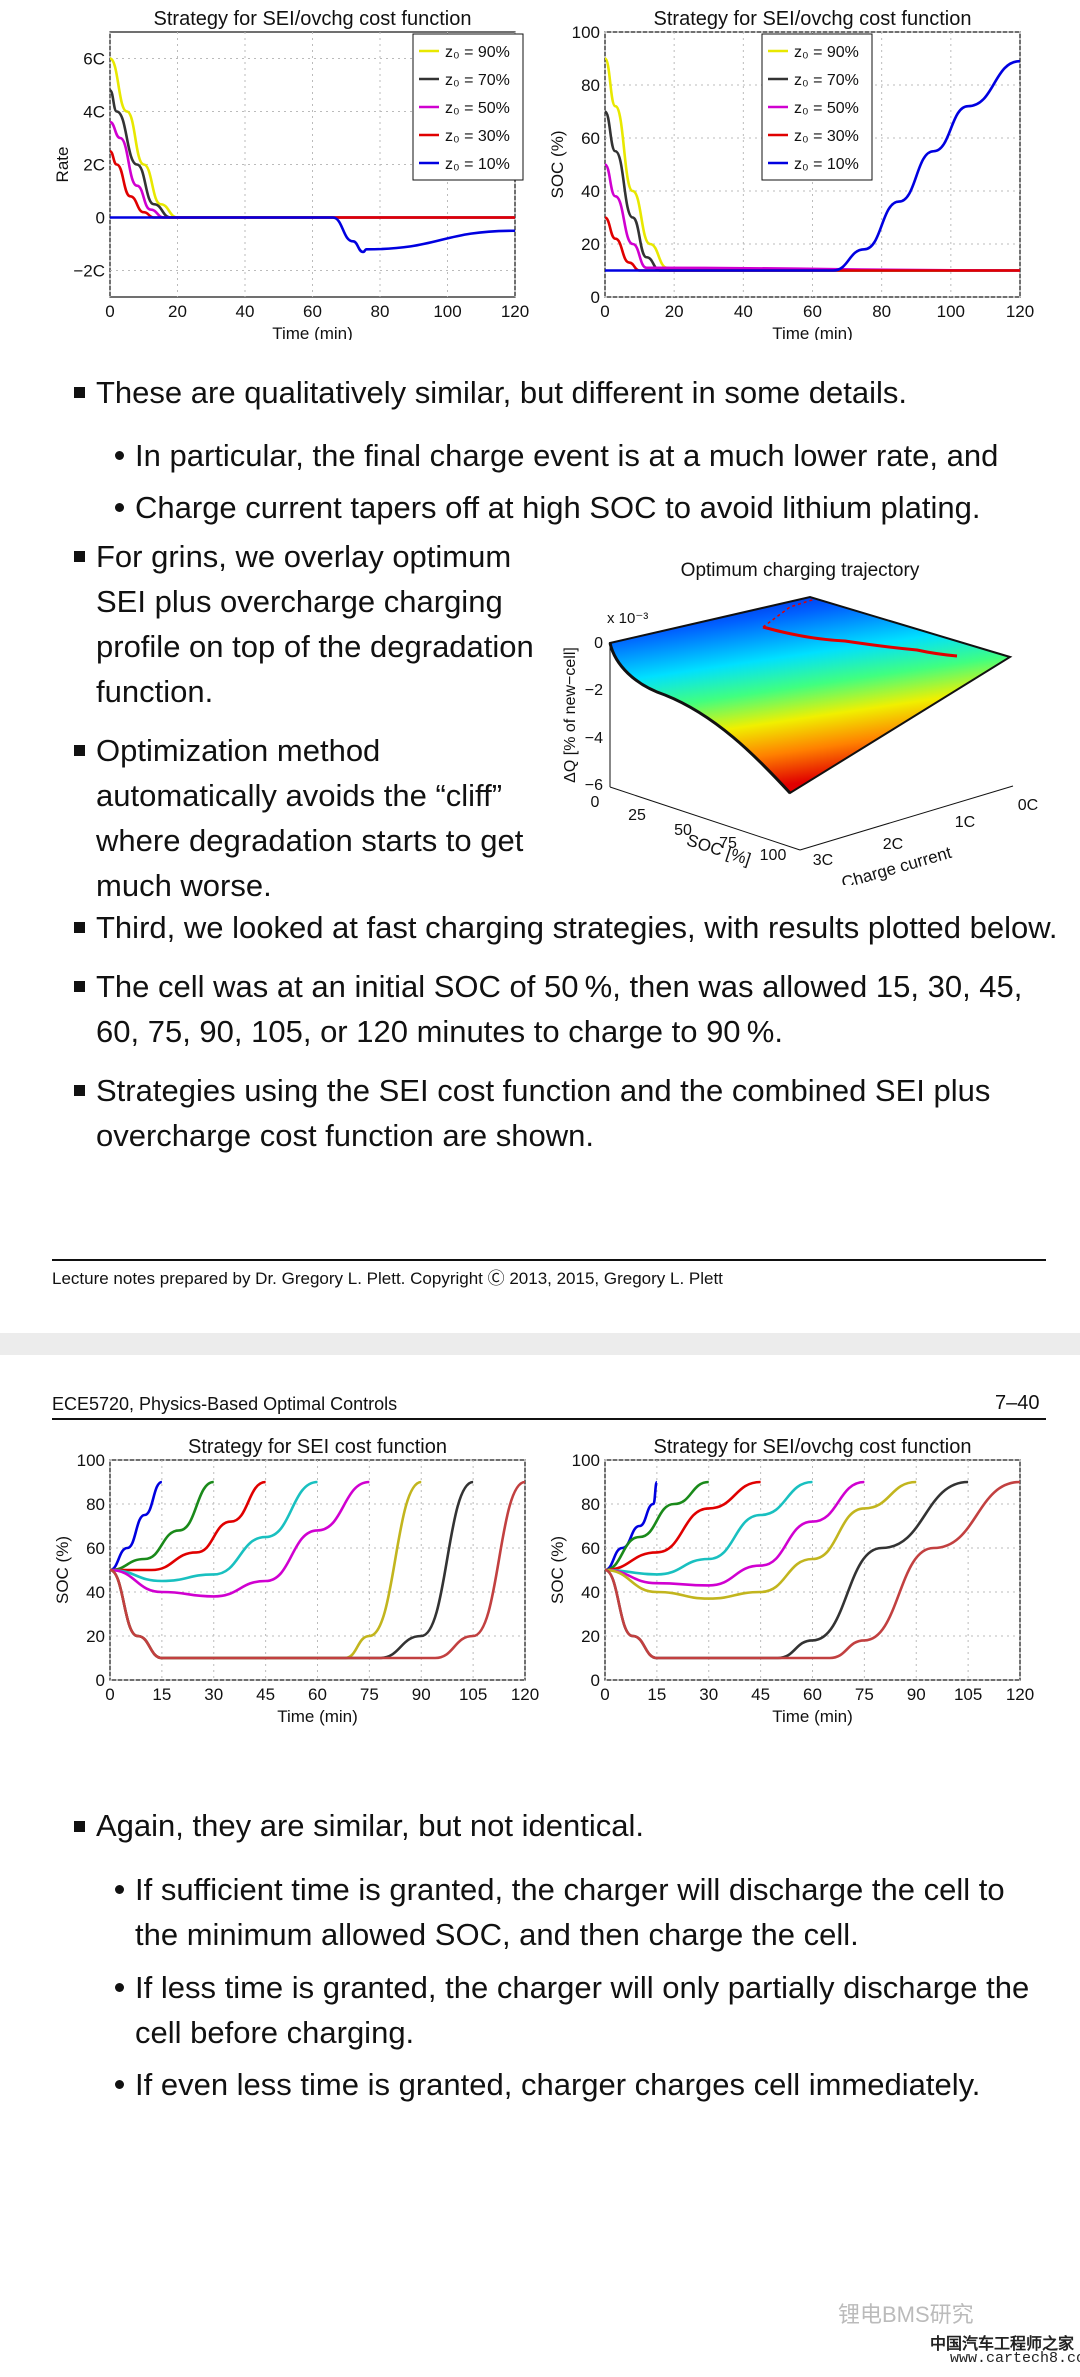 The width and height of the screenshot is (1080, 2377). Describe the element at coordinates (683, 830) in the screenshot. I see `soc-tick-label: 50` at that location.